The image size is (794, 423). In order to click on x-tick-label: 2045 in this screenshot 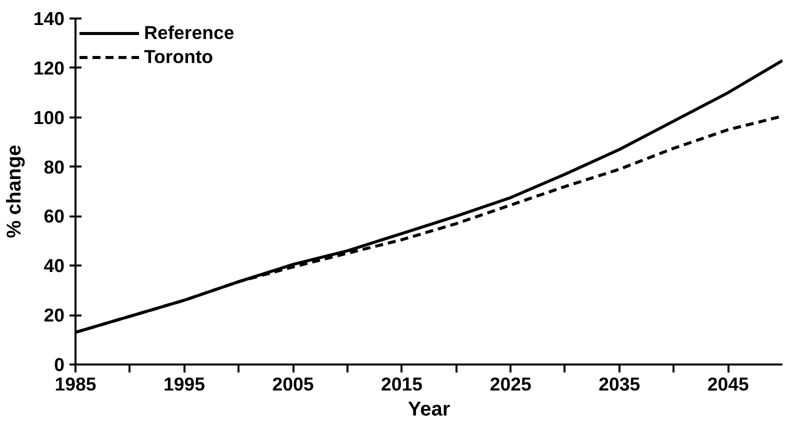, I will do `click(728, 384)`.